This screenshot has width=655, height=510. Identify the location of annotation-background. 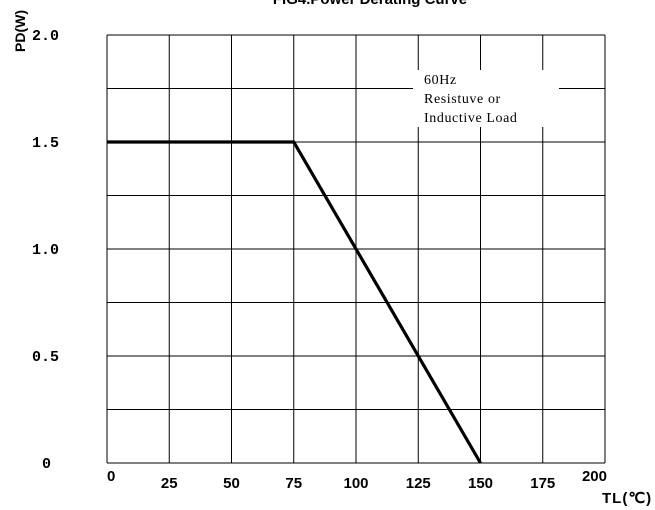
(486, 98).